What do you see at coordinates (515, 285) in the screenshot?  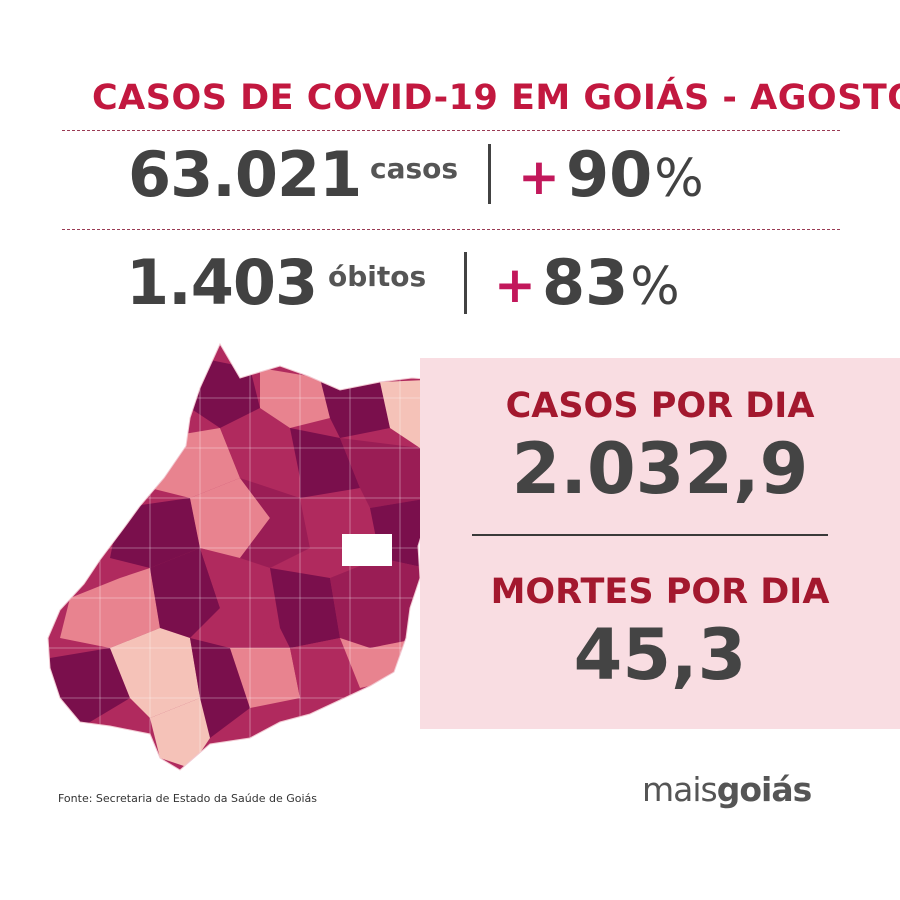 I see `deaths-plus-icon: +` at bounding box center [515, 285].